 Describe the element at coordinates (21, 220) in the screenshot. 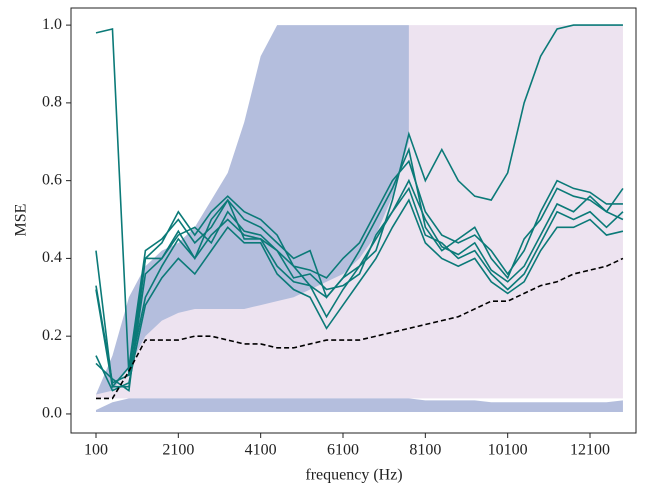

I see `y-axis-label: MSE` at that location.